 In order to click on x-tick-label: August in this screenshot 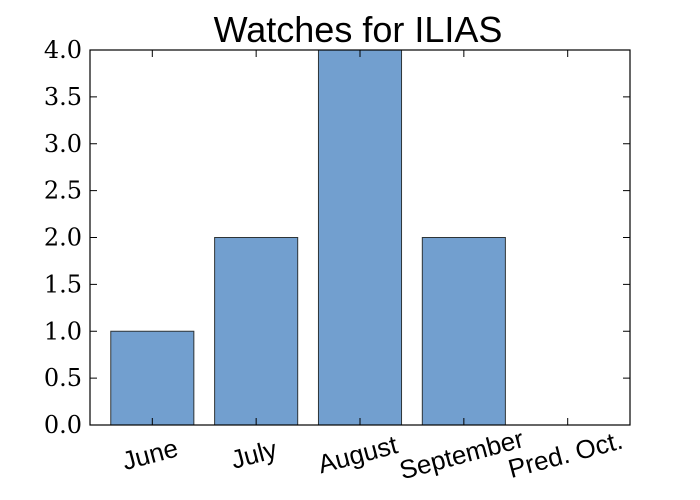, I will do `click(358, 454)`.